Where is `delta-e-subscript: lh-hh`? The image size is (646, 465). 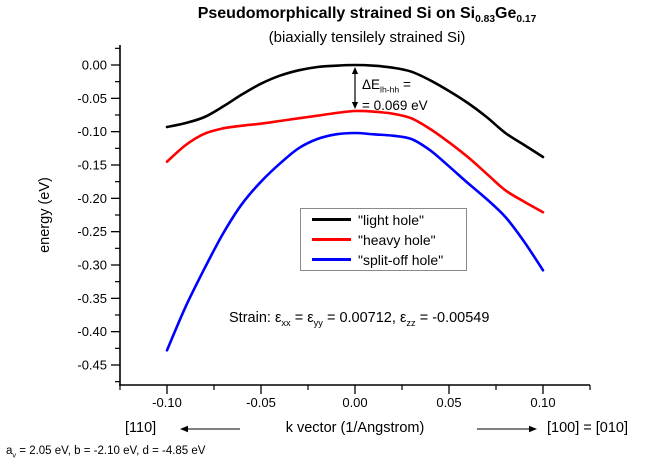
delta-e-subscript: lh-hh is located at coordinates (390, 89).